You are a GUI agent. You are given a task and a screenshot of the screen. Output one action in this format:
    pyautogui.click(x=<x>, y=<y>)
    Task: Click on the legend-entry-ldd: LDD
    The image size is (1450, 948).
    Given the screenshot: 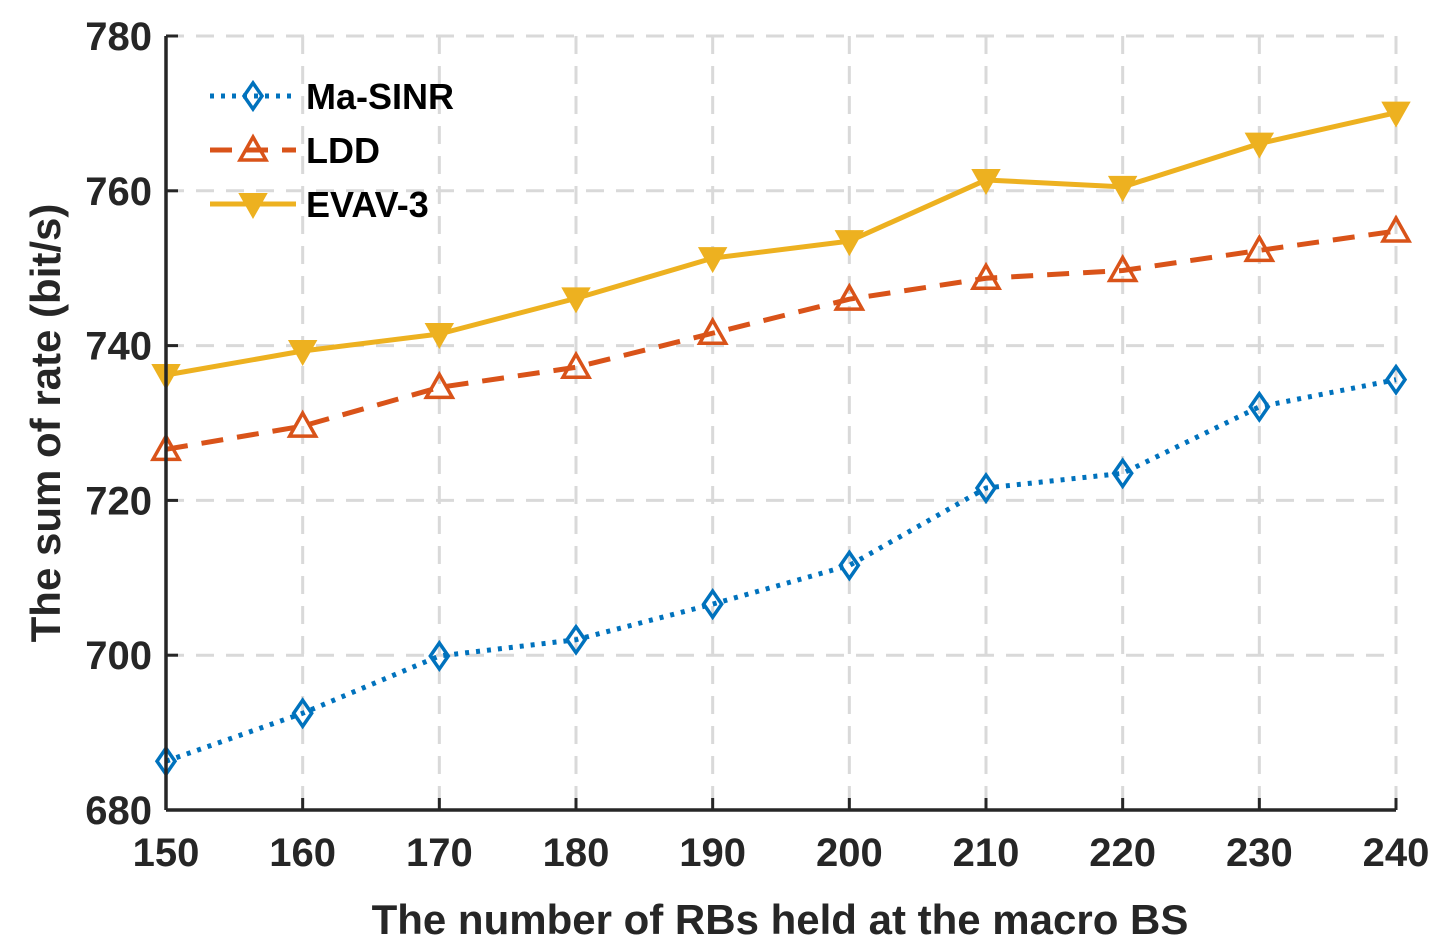 What is the action you would take?
    pyautogui.click(x=295, y=150)
    